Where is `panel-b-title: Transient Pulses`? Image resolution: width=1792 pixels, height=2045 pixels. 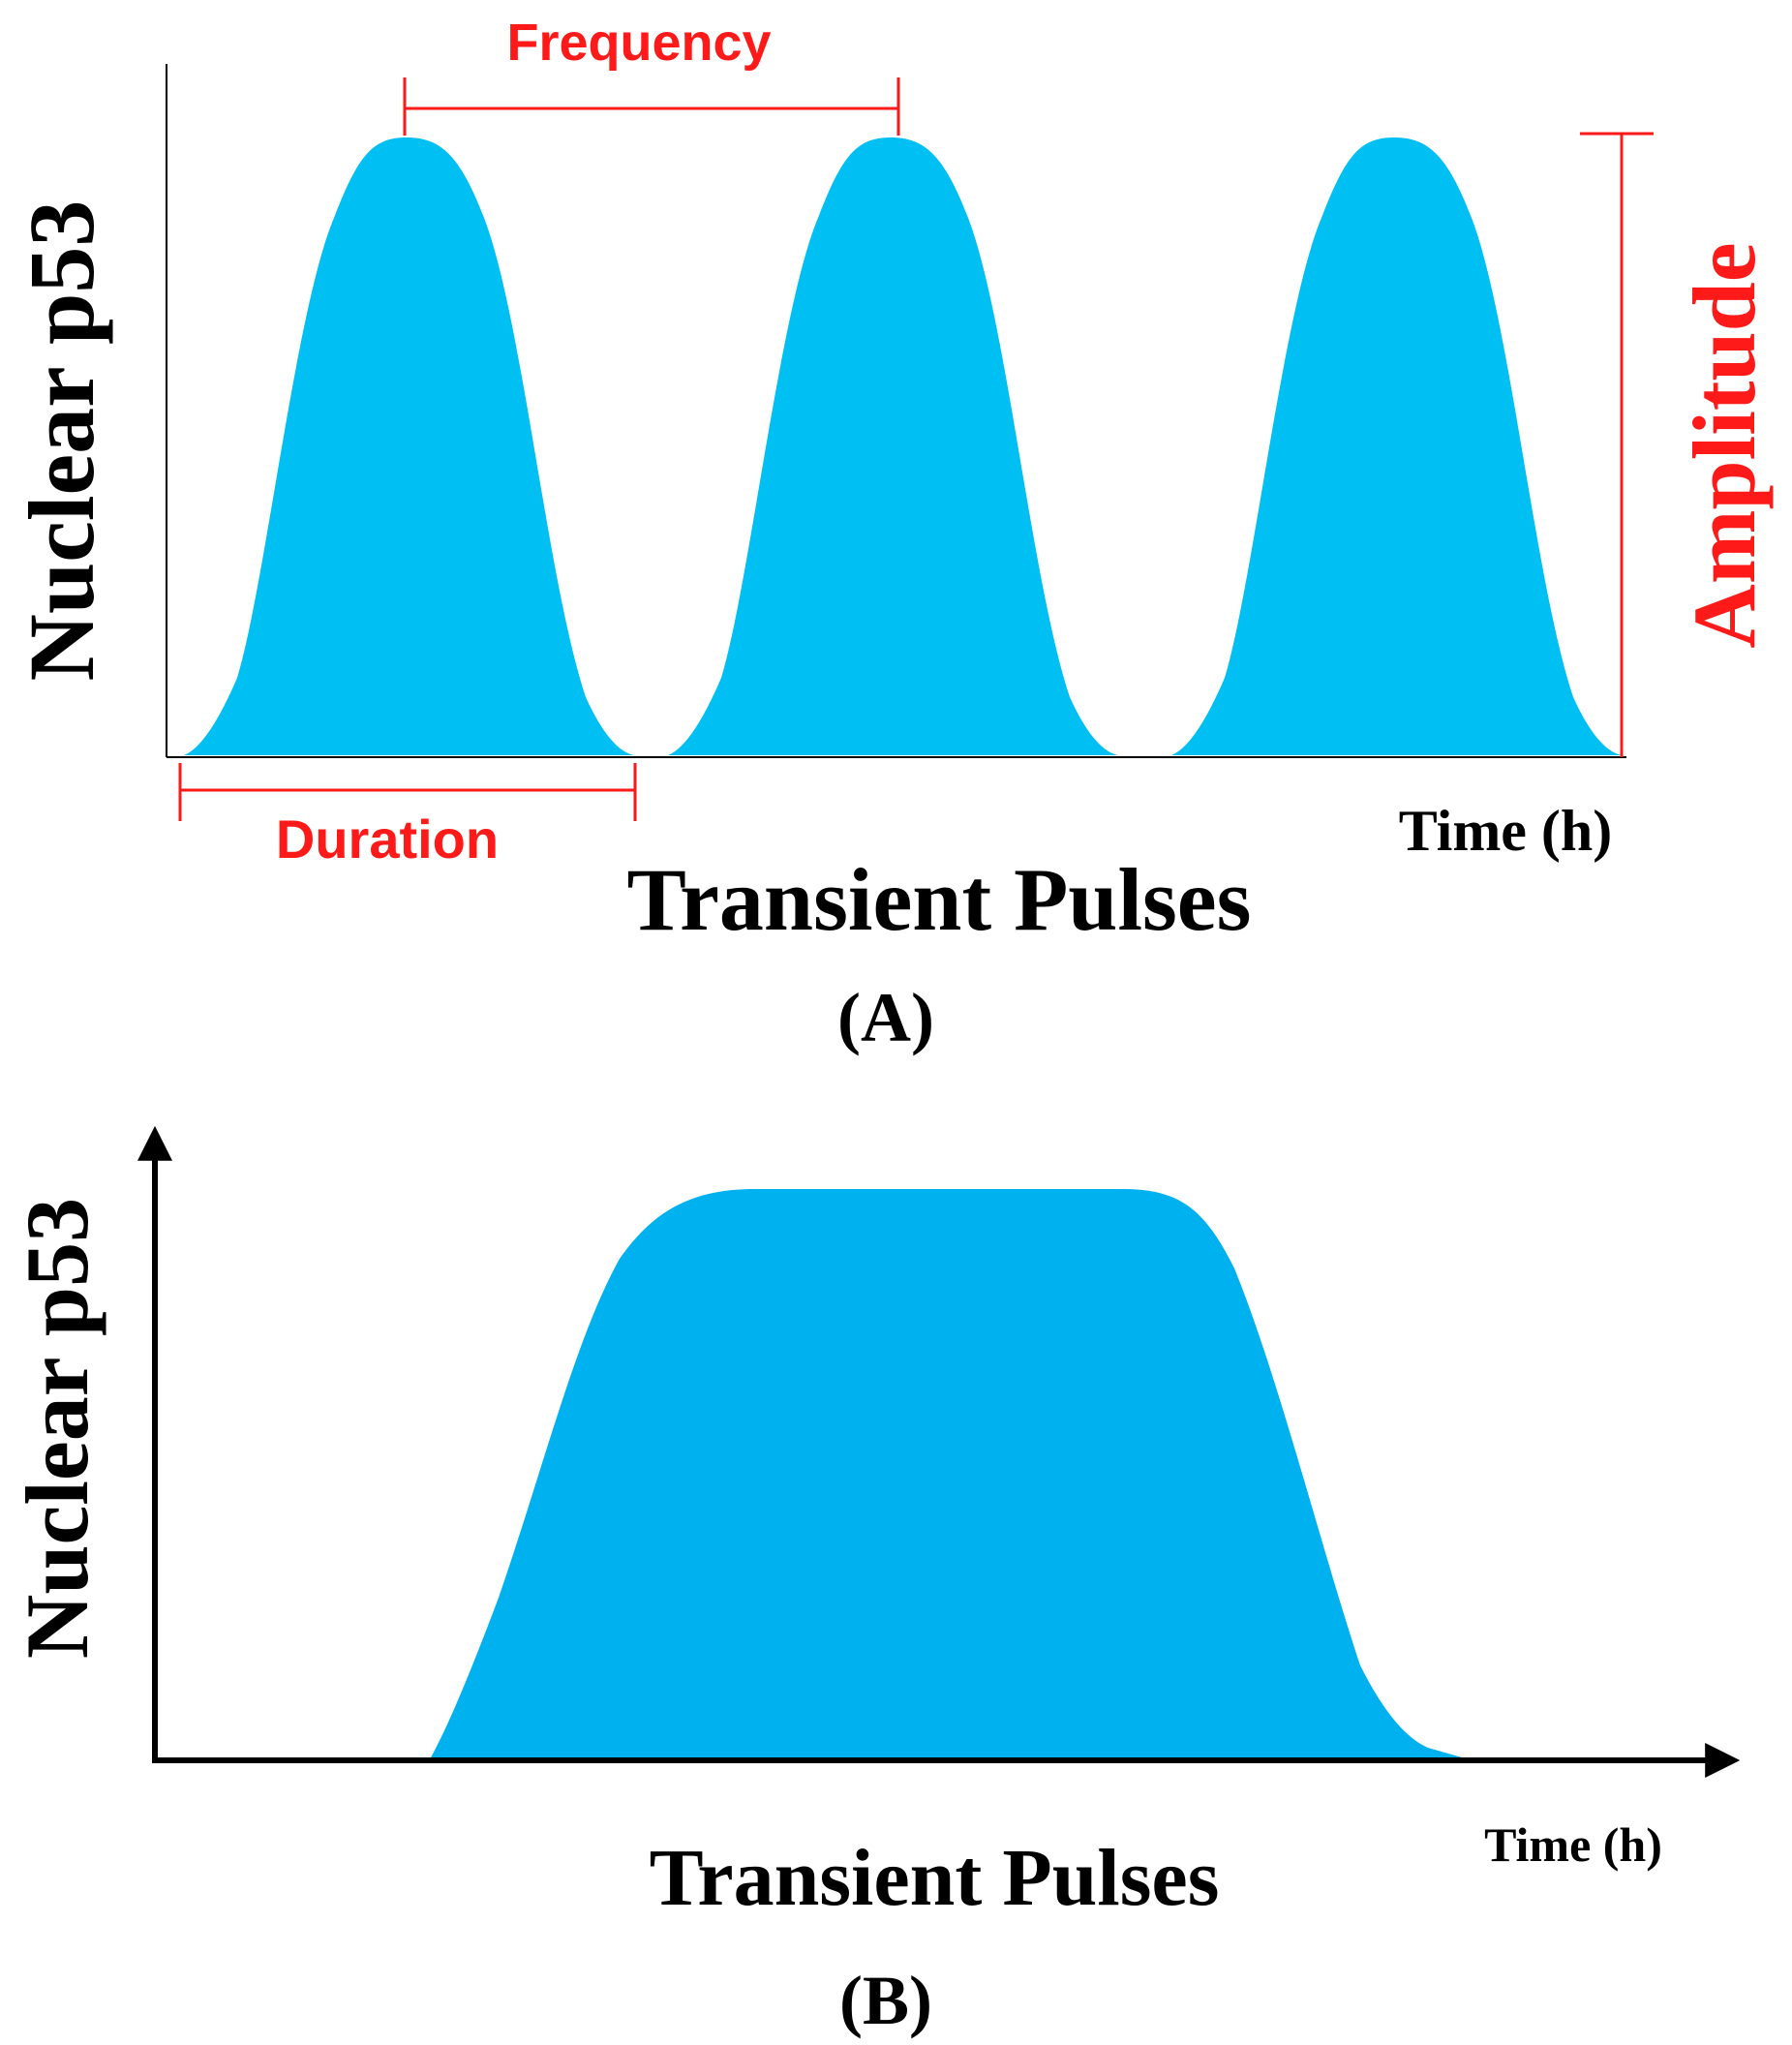 panel-b-title: Transient Pulses is located at coordinates (935, 1878).